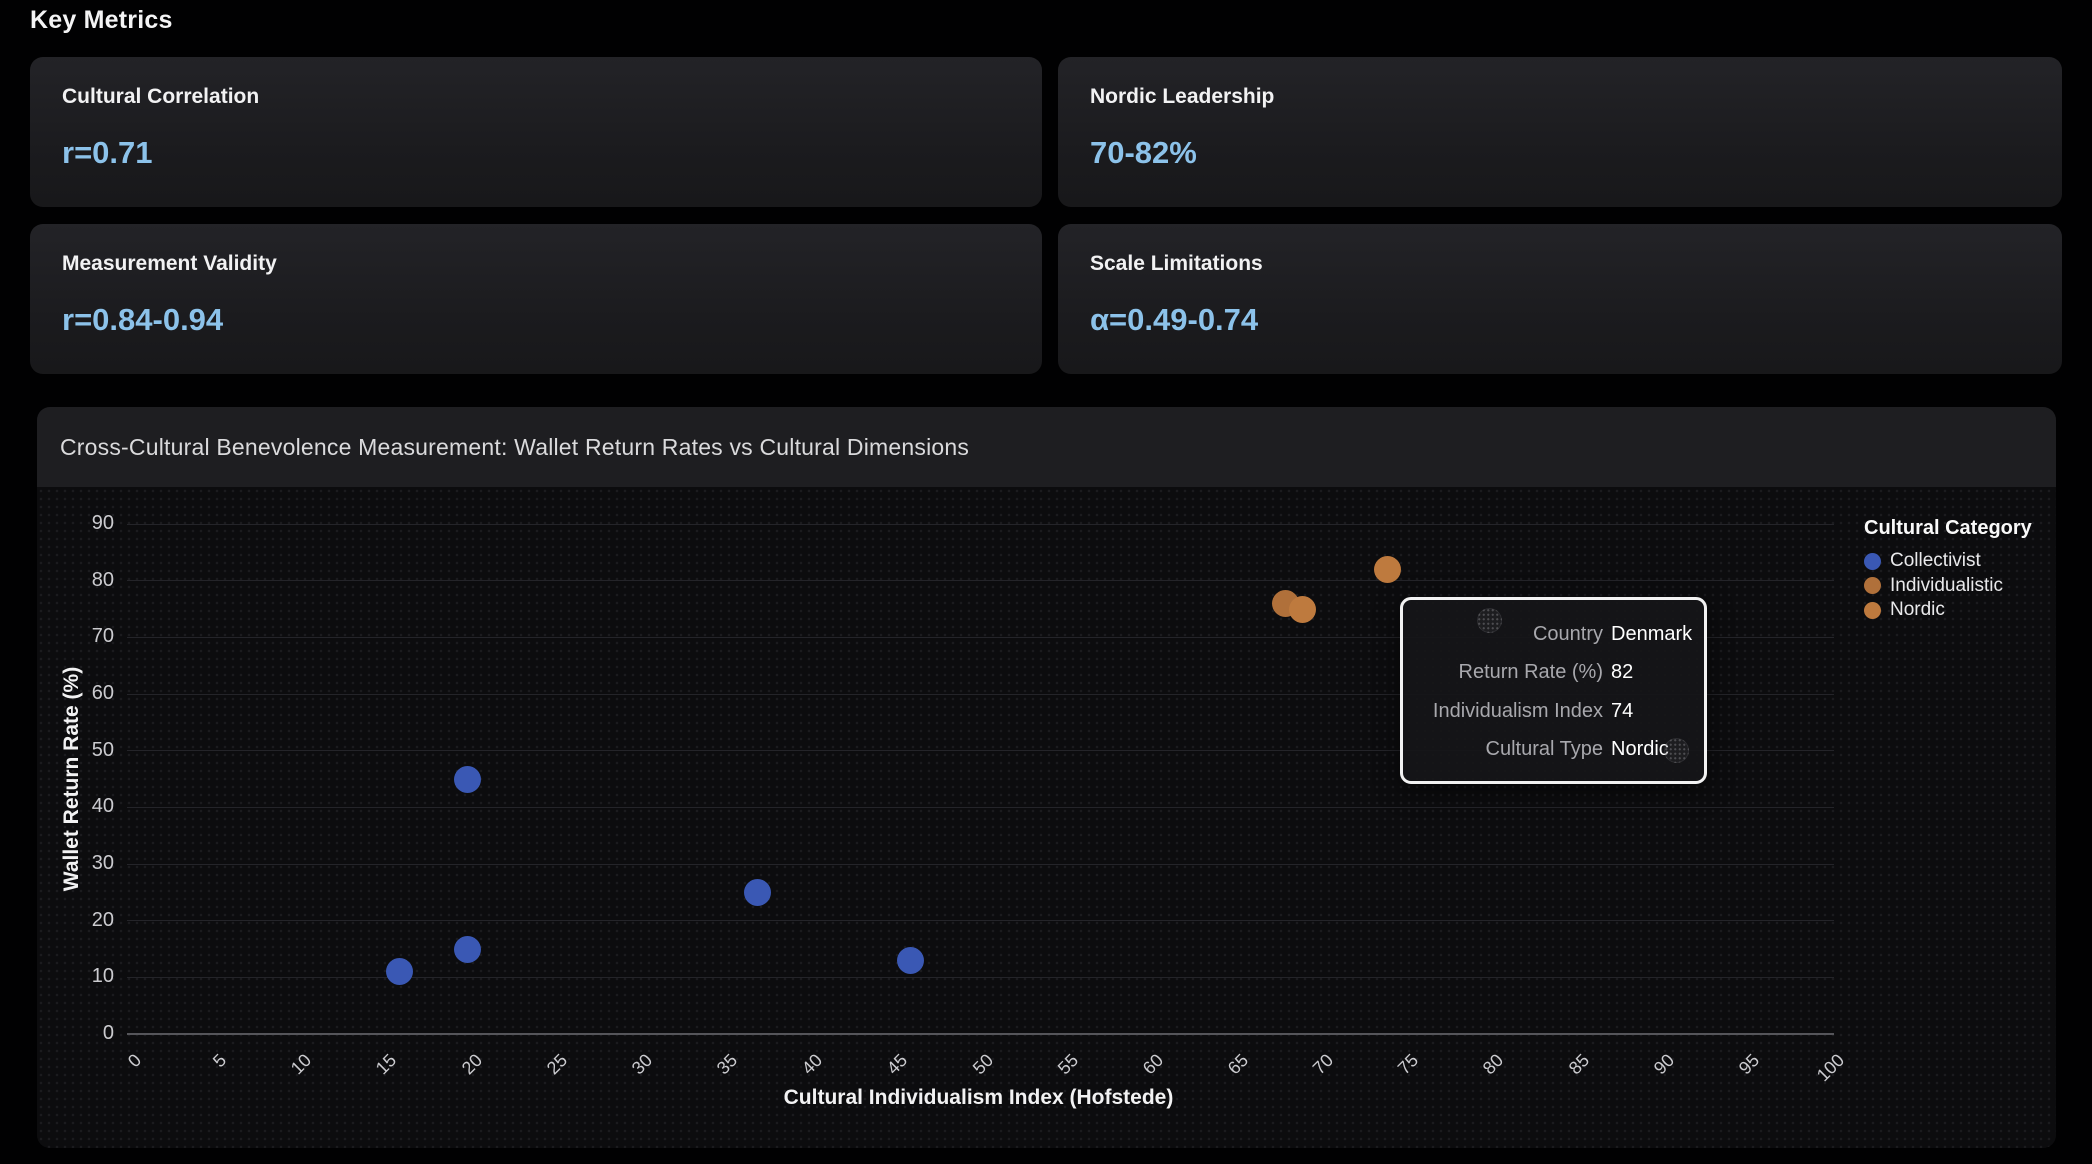 This screenshot has width=2092, height=1164. I want to click on metric-card-scale-limitations: Scale Limitations α=0.49-0.74, so click(1560, 299).